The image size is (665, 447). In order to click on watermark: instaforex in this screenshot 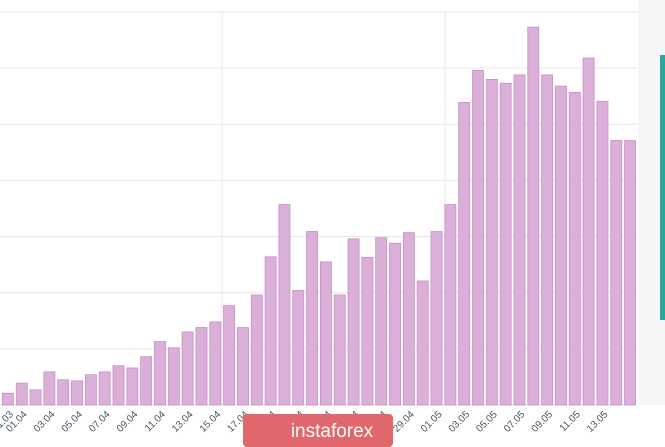, I will do `click(332, 431)`.